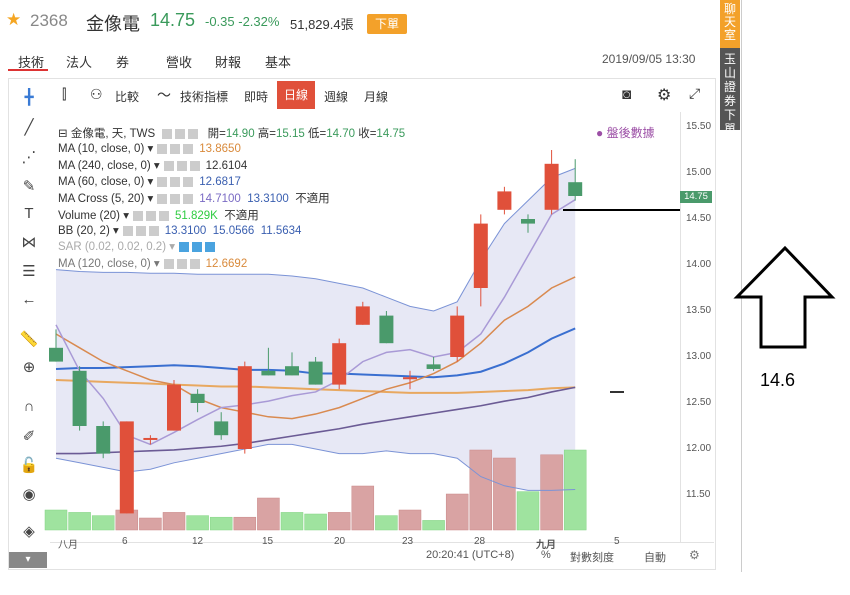 The width and height of the screenshot is (850, 595). What do you see at coordinates (29, 531) in the screenshot?
I see `layers-icon: ◈` at bounding box center [29, 531].